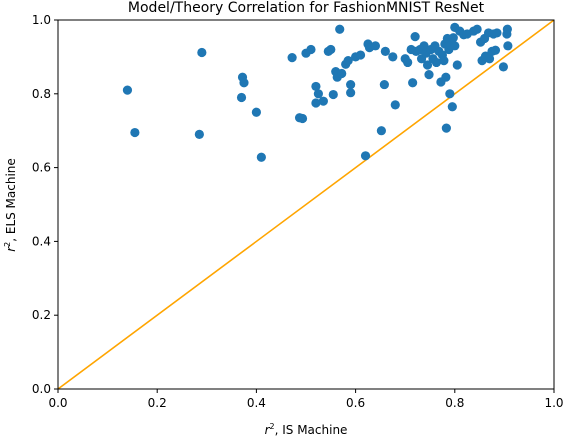  I want to click on y-axis-ticks: 0.0 0.2 0.4 0.6 0.8 1.0, so click(45, 204).